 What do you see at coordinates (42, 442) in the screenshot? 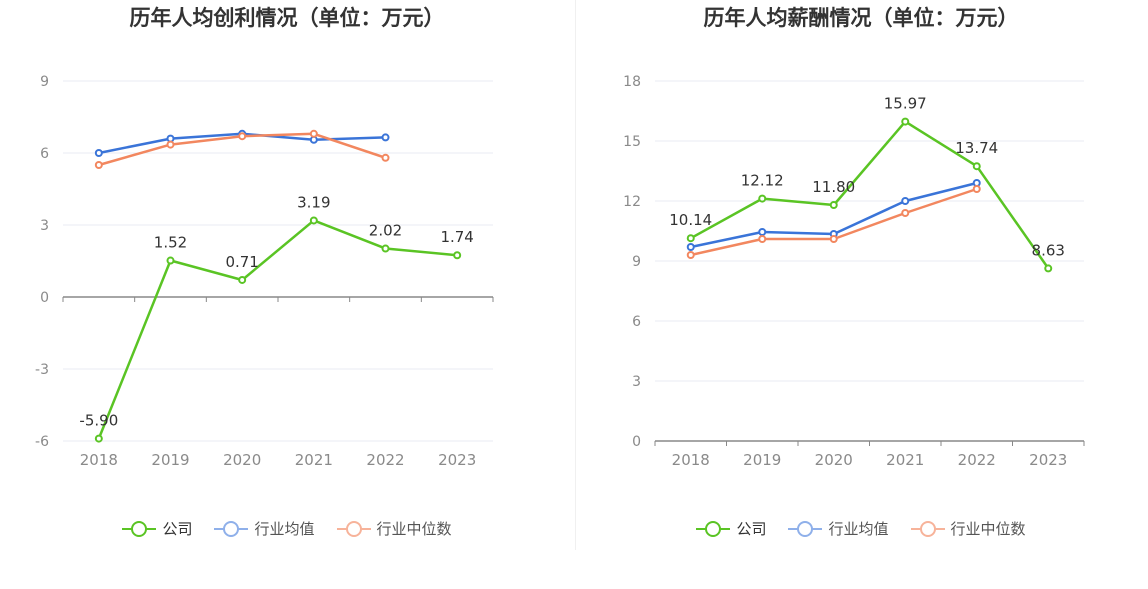
I see `y-tick-label: -6` at bounding box center [42, 442].